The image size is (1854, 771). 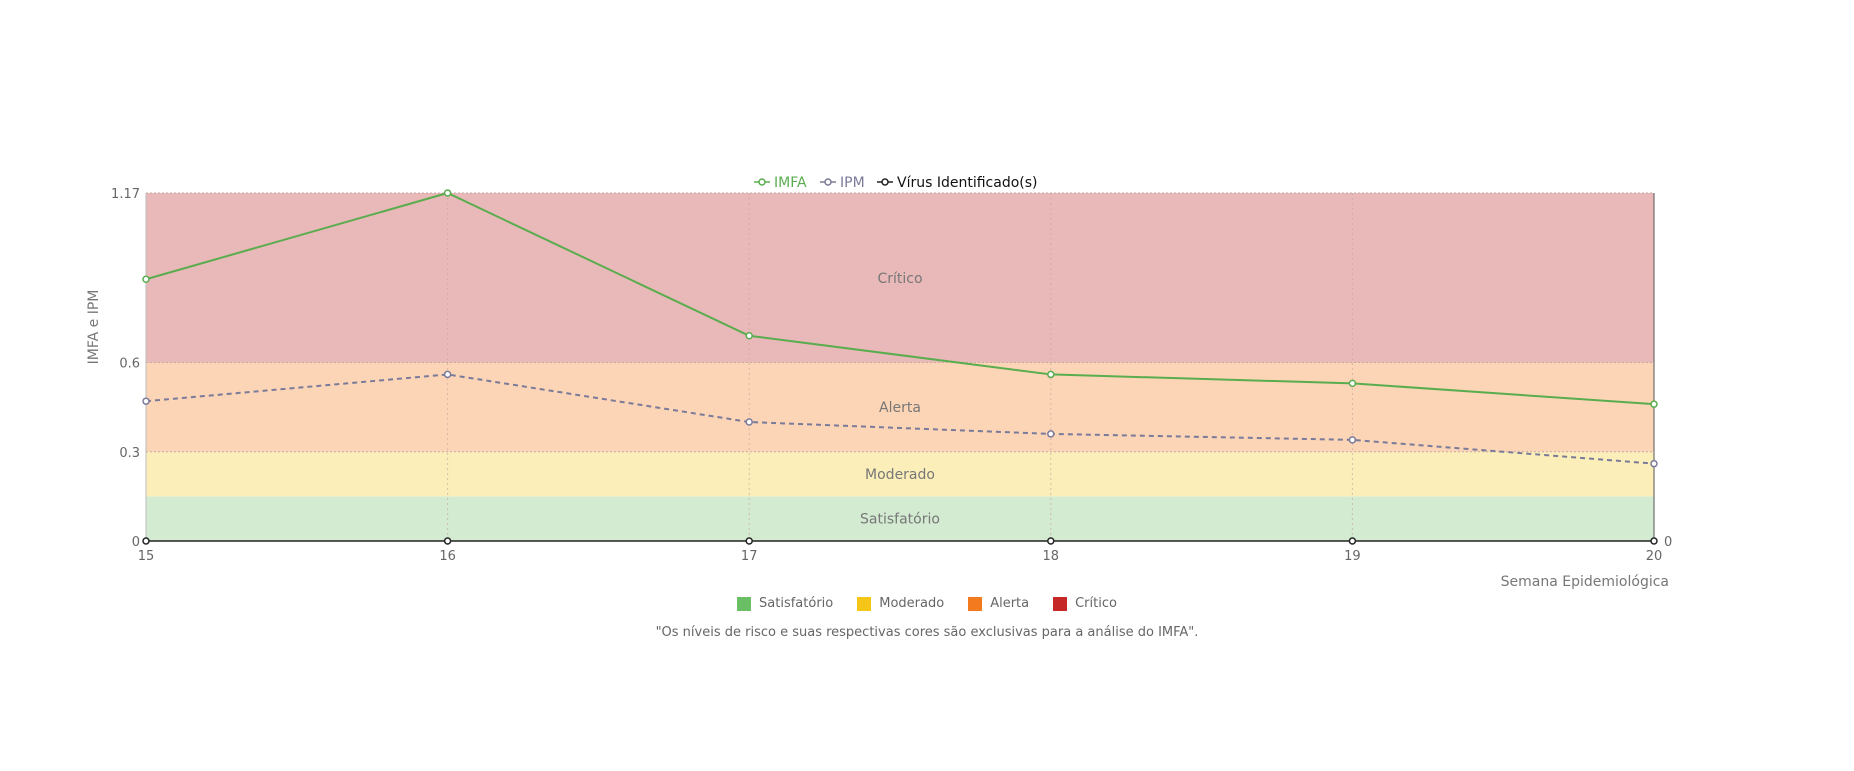 I want to click on risk-legend-item-alerta: Alerta, so click(x=998, y=603).